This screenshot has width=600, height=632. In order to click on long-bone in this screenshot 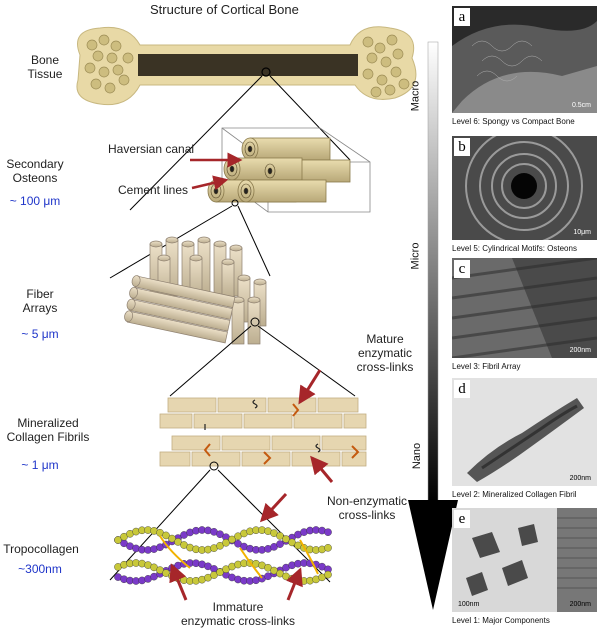, I will do `click(246, 66)`.